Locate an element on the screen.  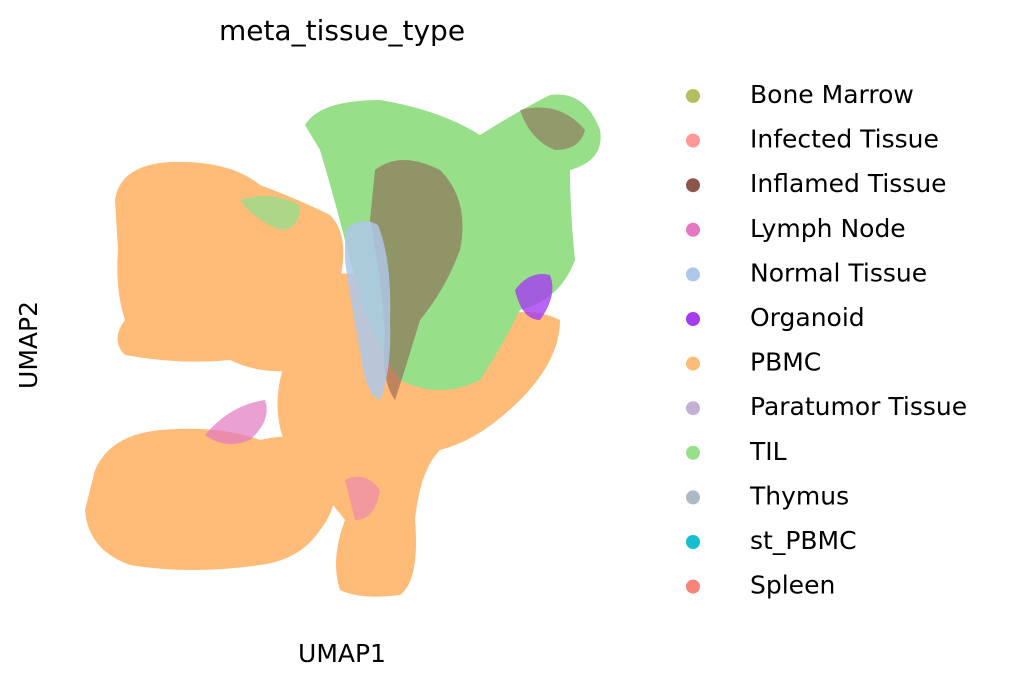
legend-label: Spleen is located at coordinates (792, 585).